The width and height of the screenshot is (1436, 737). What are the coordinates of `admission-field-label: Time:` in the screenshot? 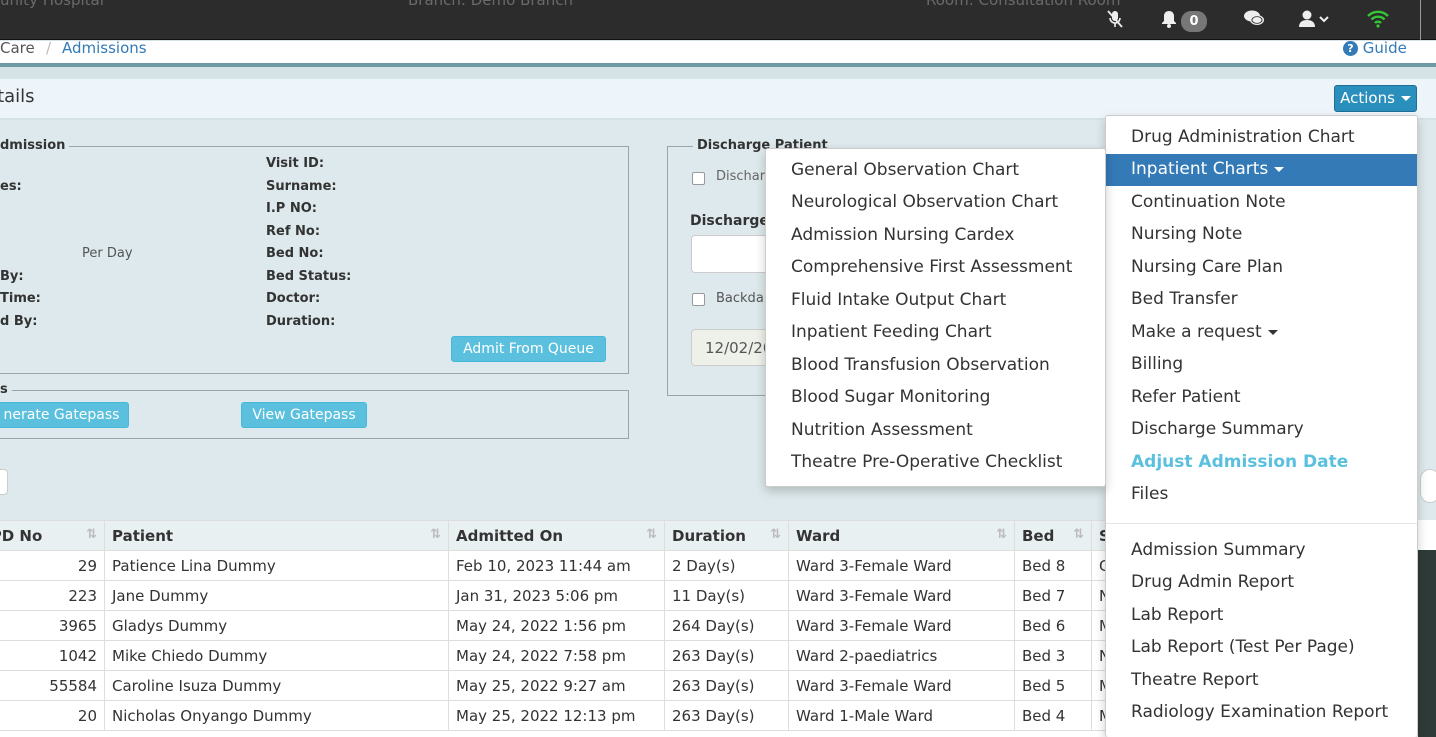 It's located at (20, 298).